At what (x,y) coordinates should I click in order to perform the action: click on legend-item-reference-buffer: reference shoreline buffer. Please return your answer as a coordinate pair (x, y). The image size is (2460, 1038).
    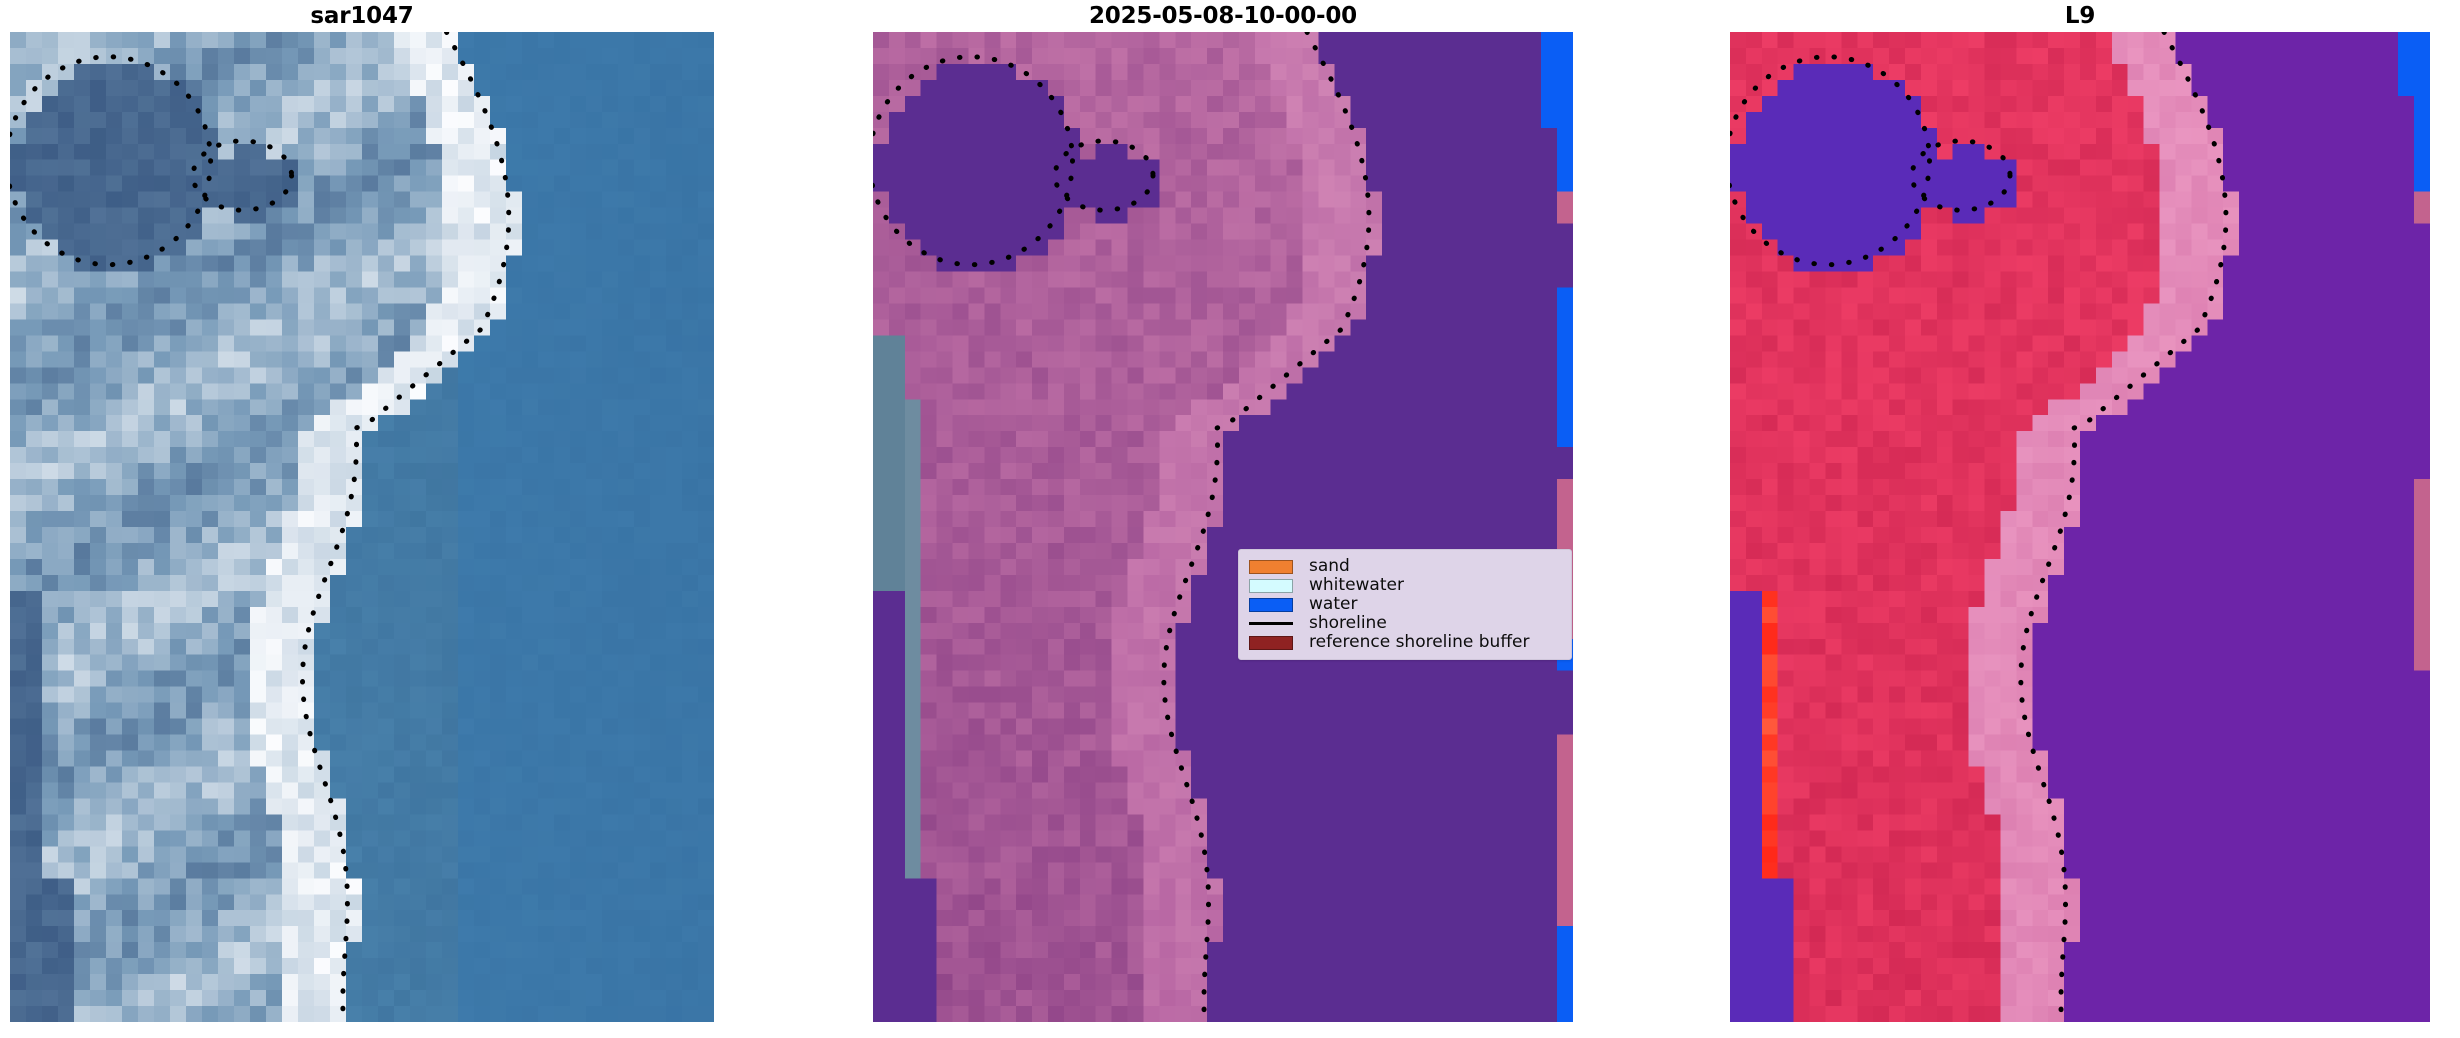
    Looking at the image, I should click on (1406, 642).